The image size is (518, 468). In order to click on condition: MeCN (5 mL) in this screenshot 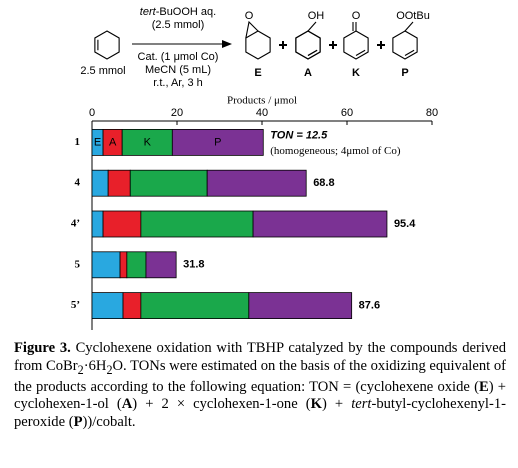, I will do `click(178, 70)`.